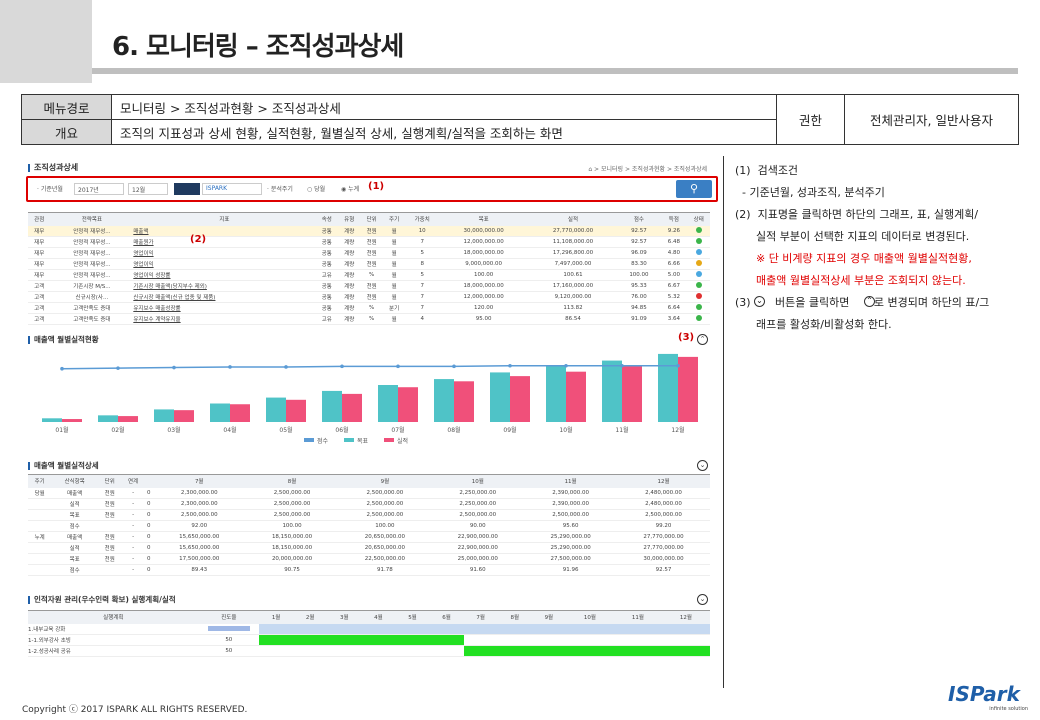 The width and height of the screenshot is (1040, 720). What do you see at coordinates (224, 297) in the screenshot?
I see `grid-cell: 신규시장 매출액(신규 업종 및 제품)` at bounding box center [224, 297].